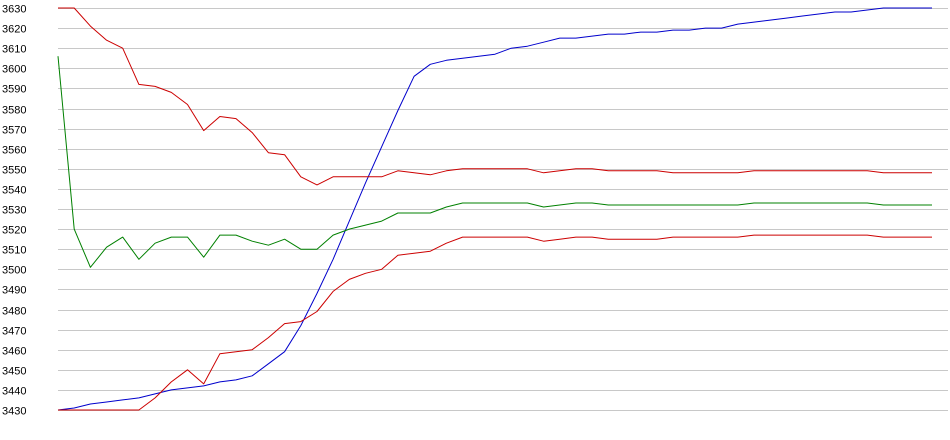 This screenshot has height=440, width=950. What do you see at coordinates (14, 352) in the screenshot?
I see `y-tick-label: 3460` at bounding box center [14, 352].